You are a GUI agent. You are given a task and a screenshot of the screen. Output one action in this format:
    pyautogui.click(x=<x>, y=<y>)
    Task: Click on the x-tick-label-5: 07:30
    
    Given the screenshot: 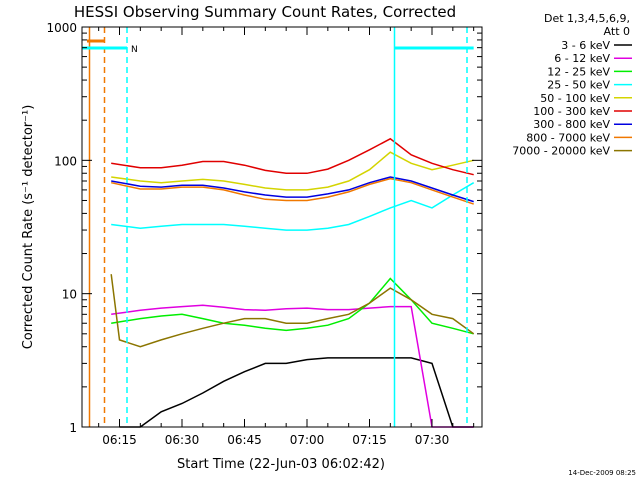 What is the action you would take?
    pyautogui.click(x=432, y=440)
    